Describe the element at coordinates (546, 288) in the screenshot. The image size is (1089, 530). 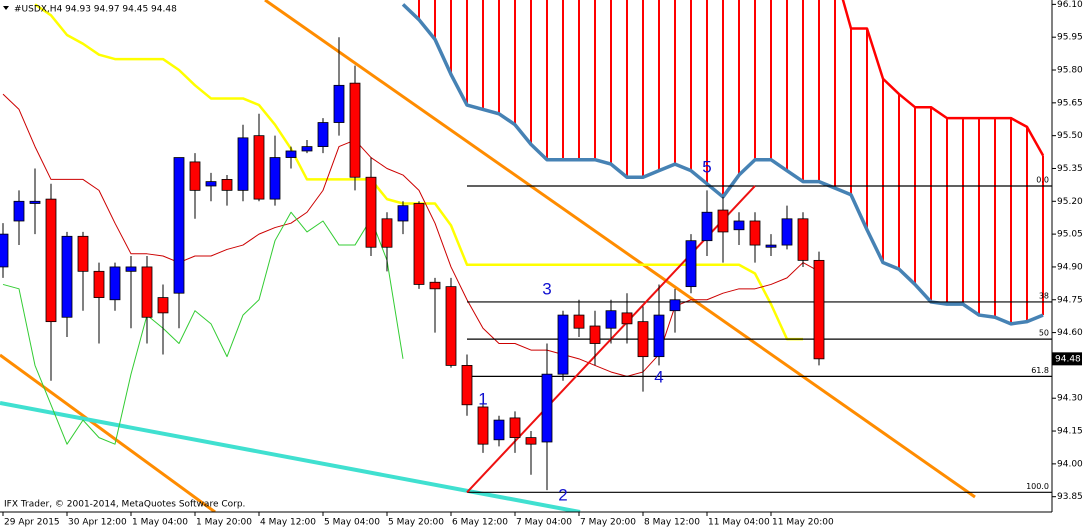
I see `wave-label: 3` at that location.